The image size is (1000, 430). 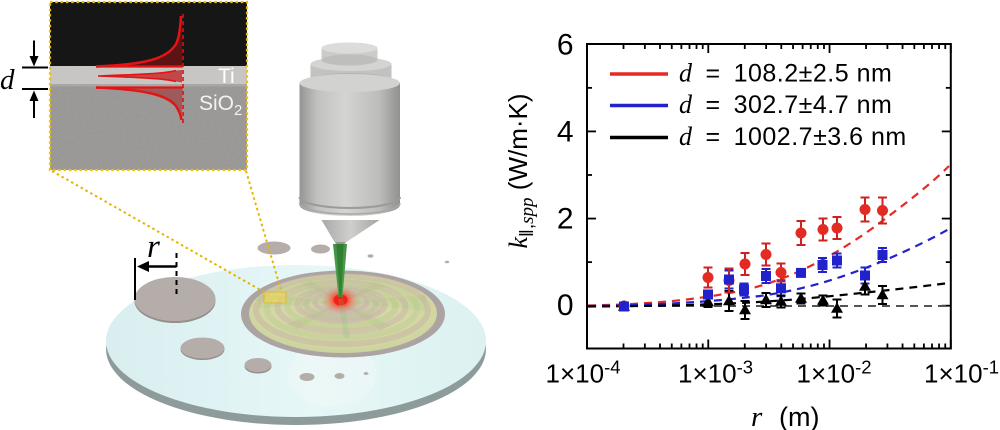 I want to click on svg-text: 6, so click(x=565, y=45).